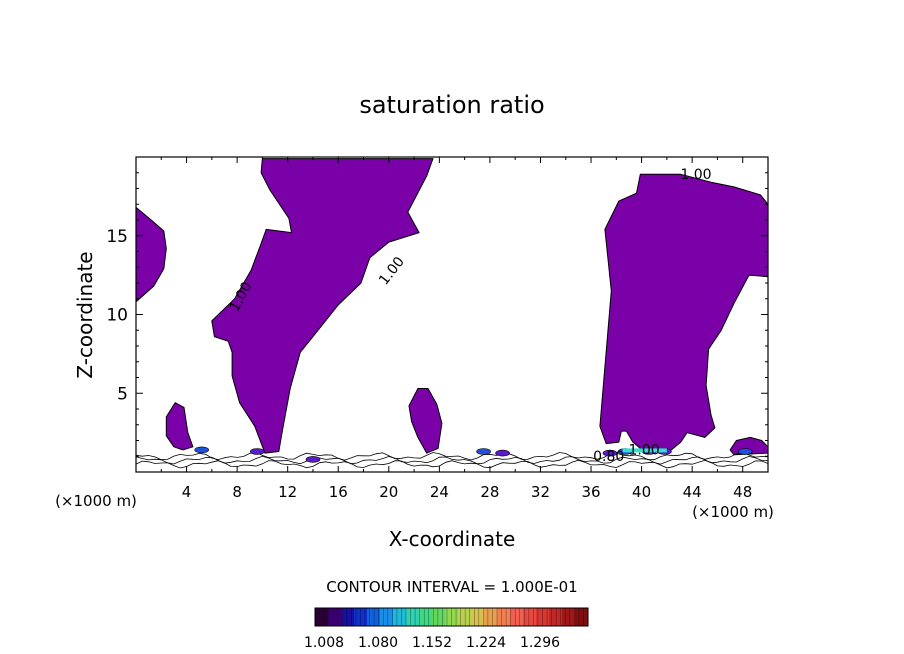  I want to click on y-tick-label: 10, so click(117, 316).